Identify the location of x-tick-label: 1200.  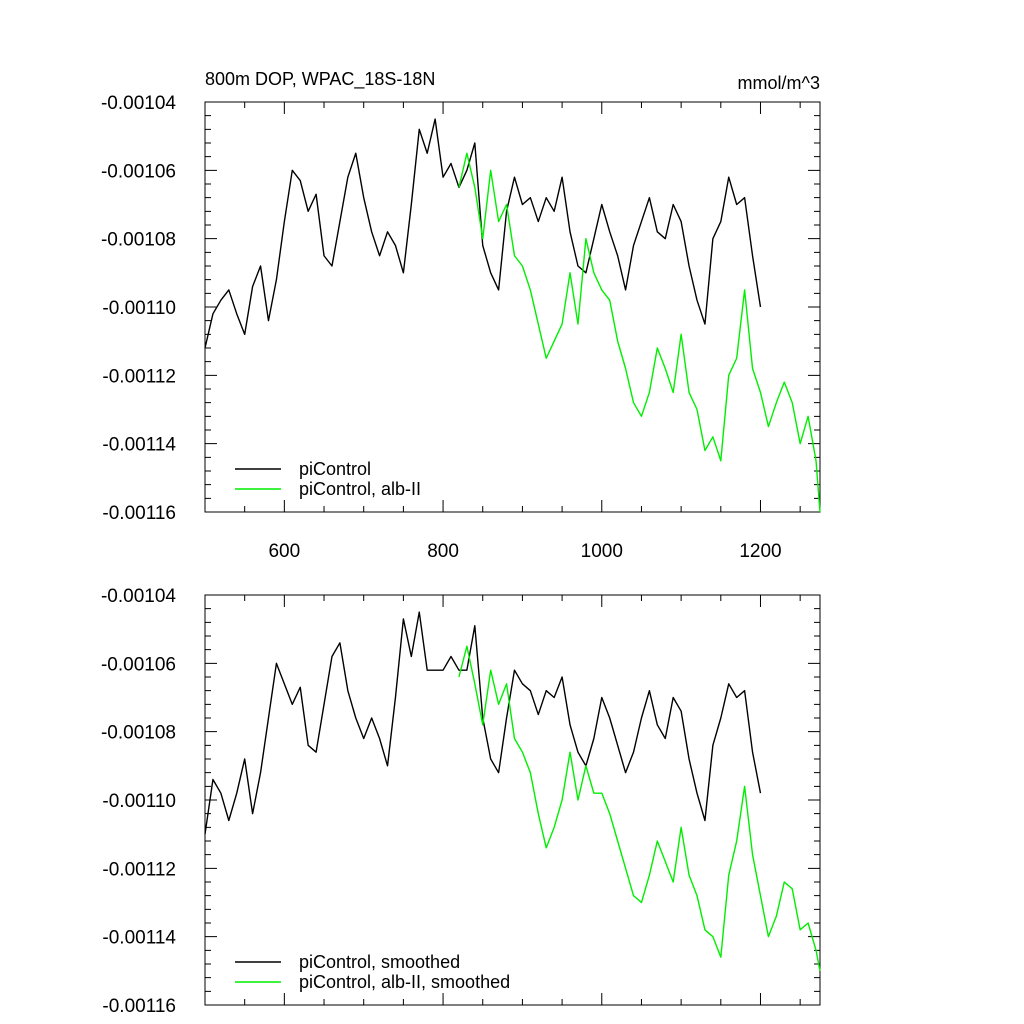
(760, 551).